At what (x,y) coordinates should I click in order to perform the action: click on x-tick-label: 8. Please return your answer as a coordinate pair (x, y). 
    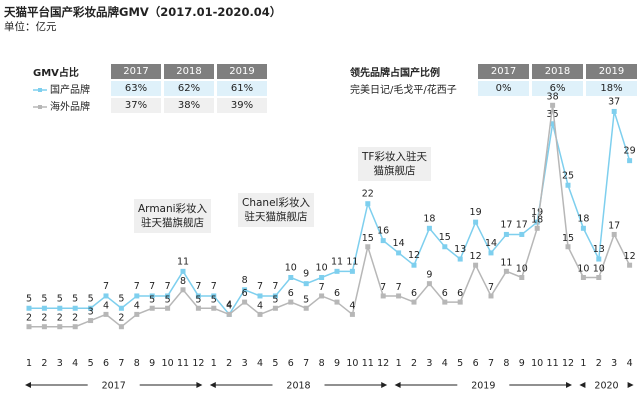
    Looking at the image, I should click on (322, 363).